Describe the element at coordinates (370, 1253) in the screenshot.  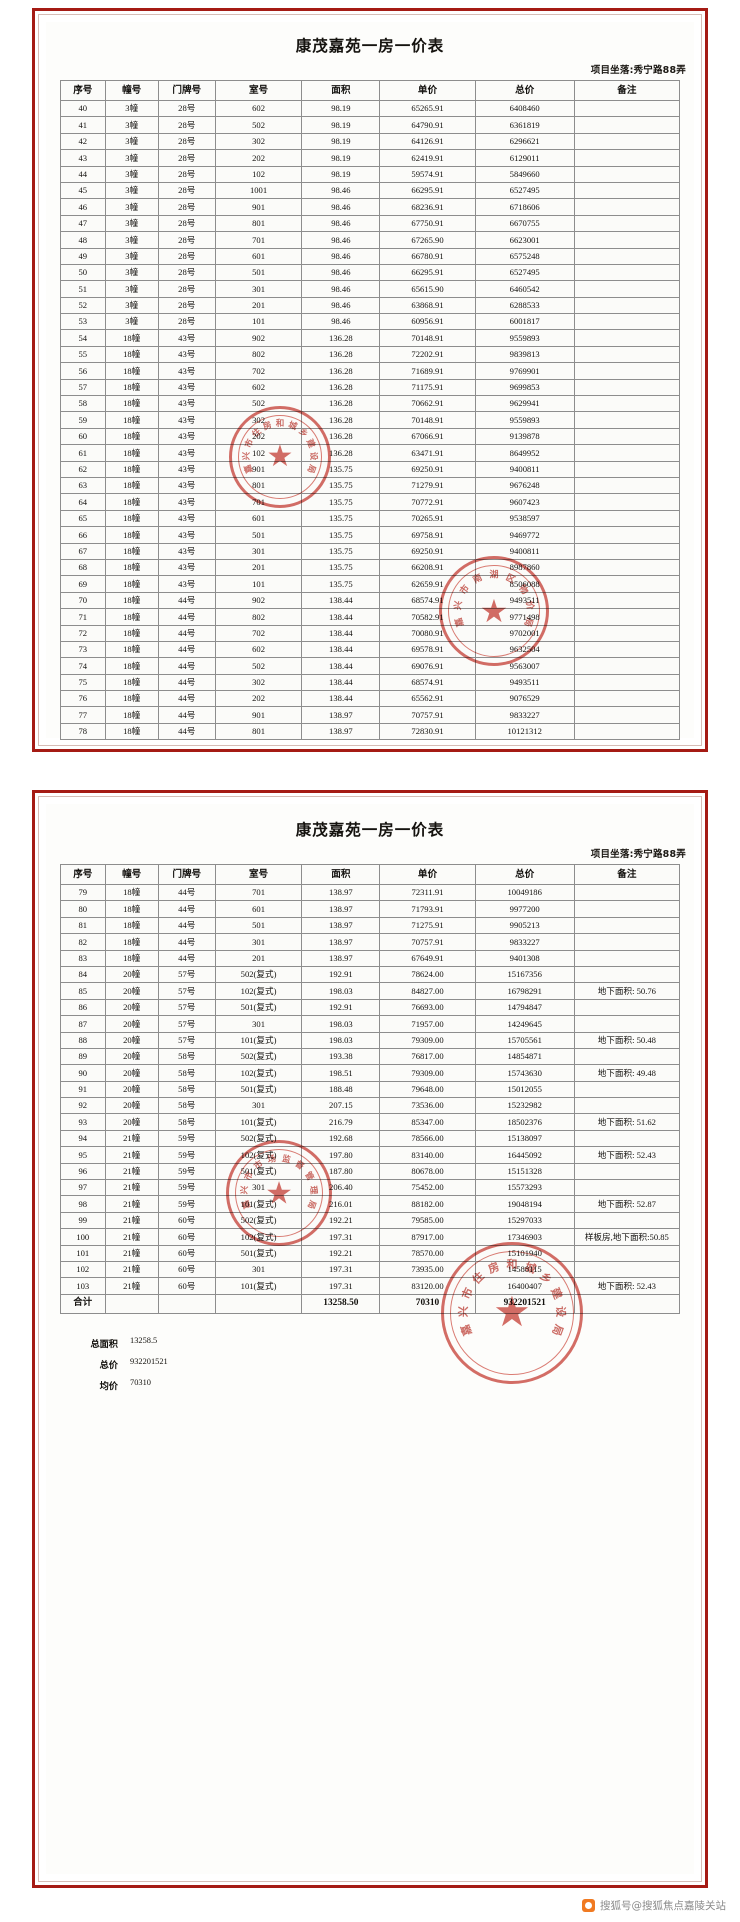
I see `table-row: 101 21幢 60号 501(复式) 192.21 78570.00 15101940` at that location.